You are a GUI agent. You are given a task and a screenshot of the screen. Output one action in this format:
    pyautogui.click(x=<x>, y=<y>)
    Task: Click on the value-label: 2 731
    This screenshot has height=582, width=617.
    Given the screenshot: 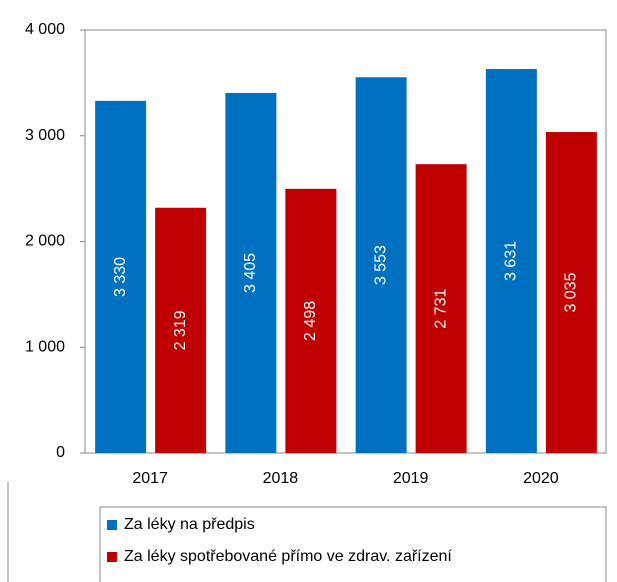 What is the action you would take?
    pyautogui.click(x=440, y=308)
    